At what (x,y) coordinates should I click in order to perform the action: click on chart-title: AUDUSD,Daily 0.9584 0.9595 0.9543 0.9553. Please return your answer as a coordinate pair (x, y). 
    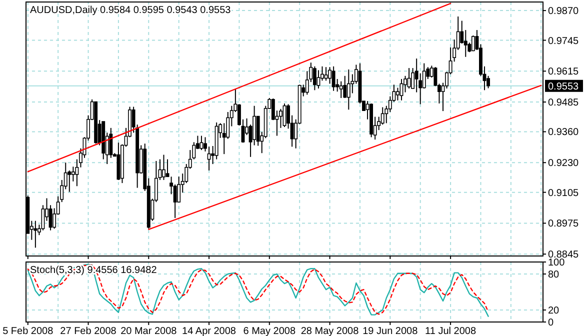
    Looking at the image, I should click on (131, 10).